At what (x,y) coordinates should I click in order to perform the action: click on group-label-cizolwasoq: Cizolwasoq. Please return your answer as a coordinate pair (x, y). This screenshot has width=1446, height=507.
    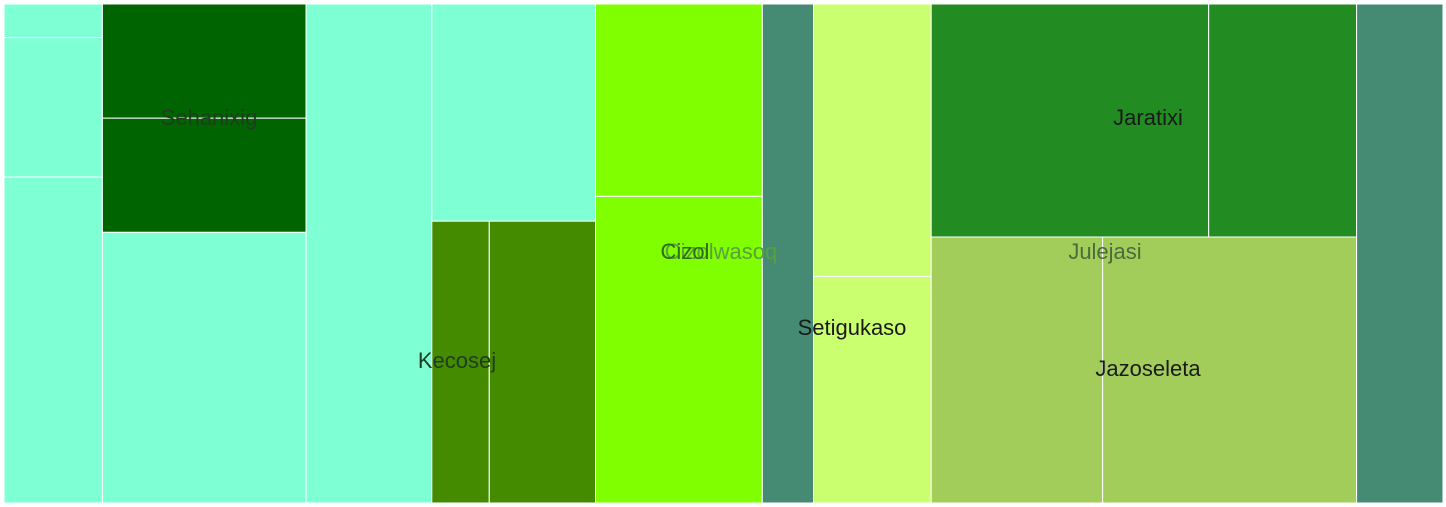
    Looking at the image, I should click on (721, 251).